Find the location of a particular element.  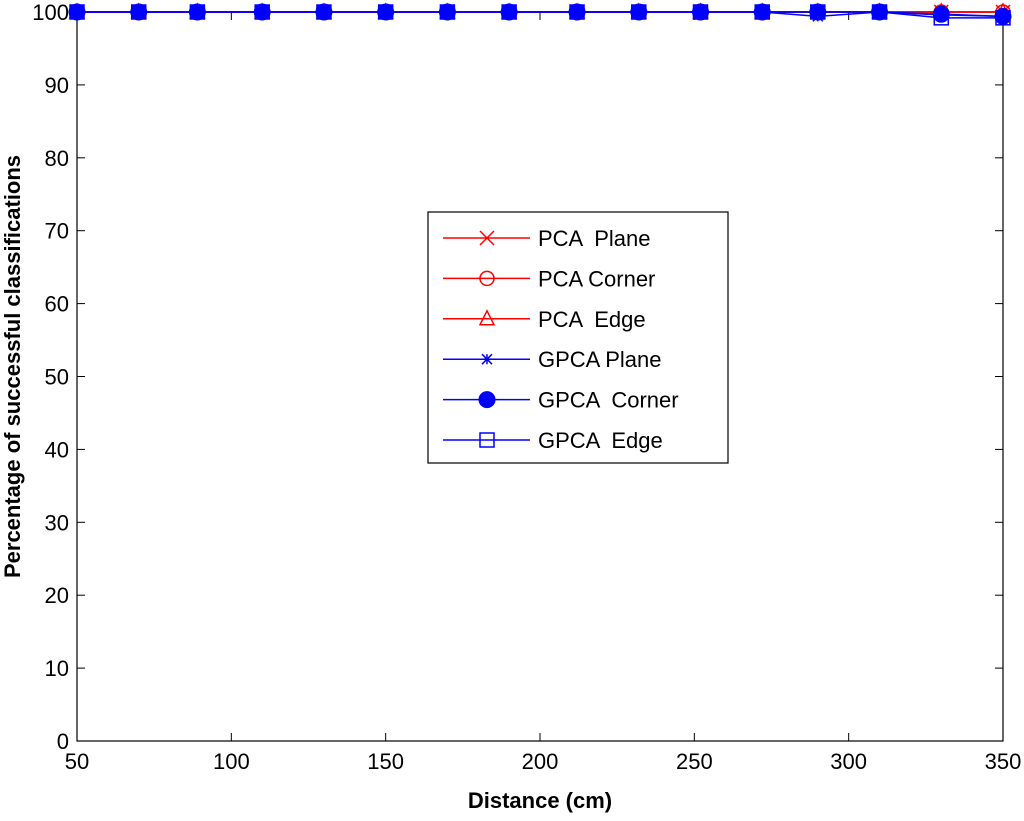

y-tick-label: 30 is located at coordinates (57, 522).